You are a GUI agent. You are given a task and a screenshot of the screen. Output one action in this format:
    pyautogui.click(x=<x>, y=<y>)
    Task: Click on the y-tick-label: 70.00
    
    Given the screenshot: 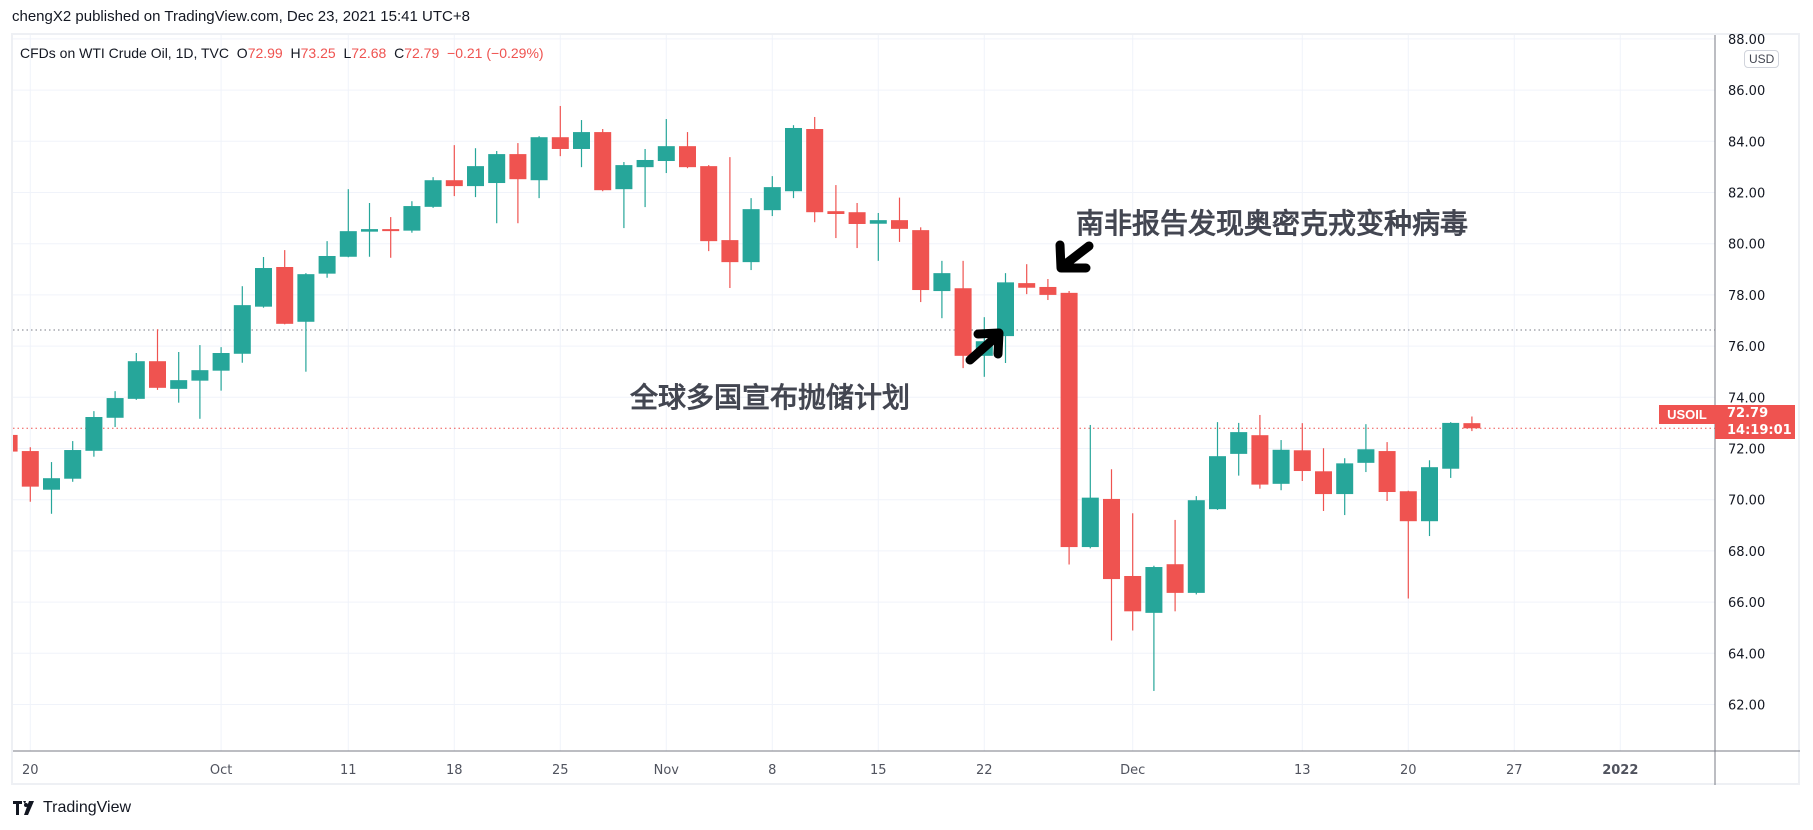 What is the action you would take?
    pyautogui.click(x=1746, y=501)
    